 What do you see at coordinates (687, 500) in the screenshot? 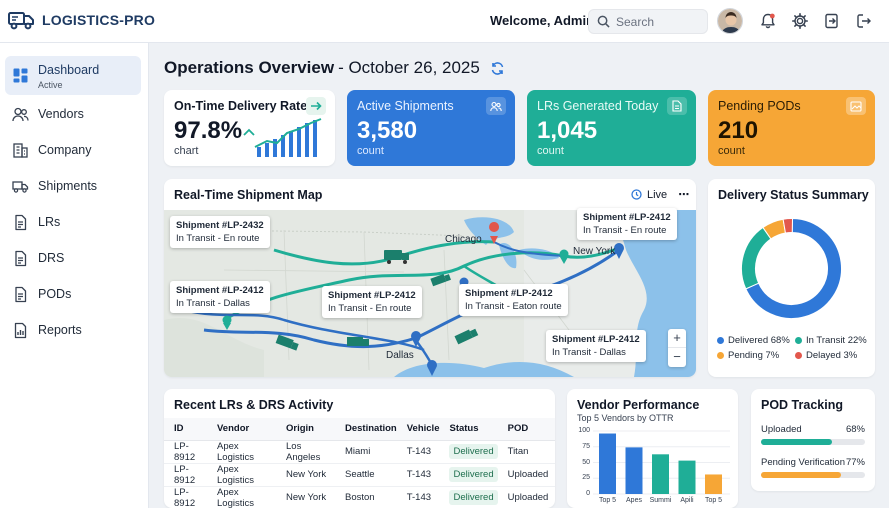
I see `x-tick-label: Apili` at bounding box center [687, 500].